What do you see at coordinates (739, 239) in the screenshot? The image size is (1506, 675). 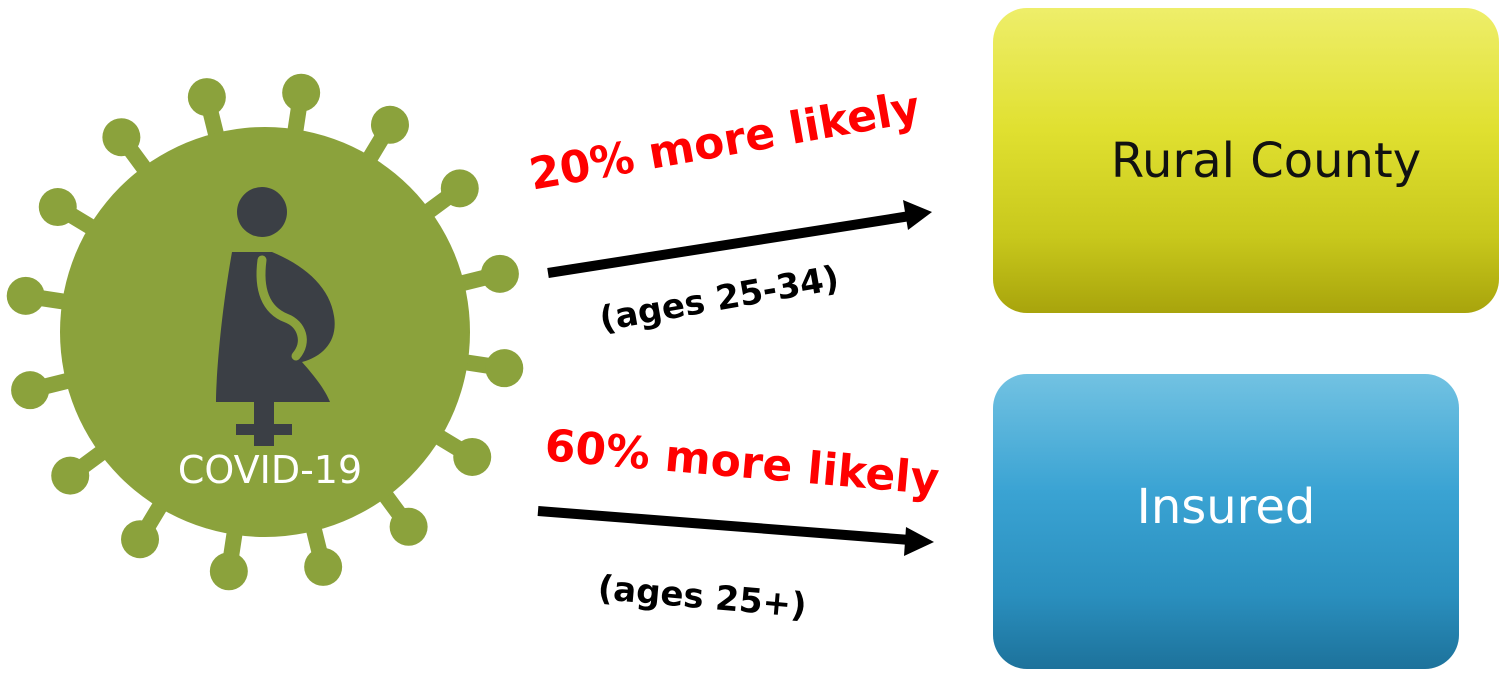 I see `arrow-rural` at bounding box center [739, 239].